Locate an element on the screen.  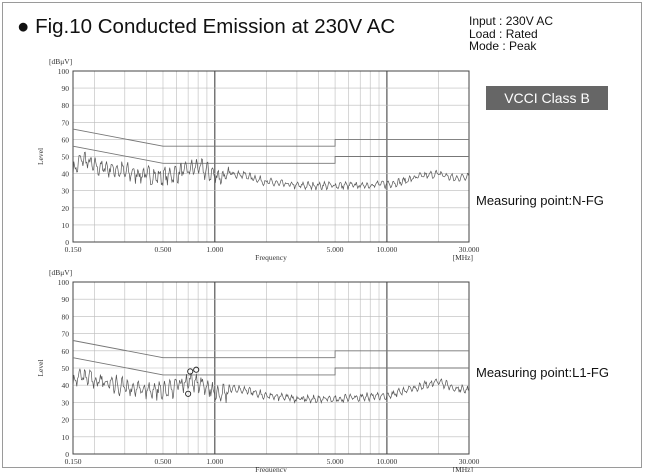
chart2-xtick-label: 30.000 is located at coordinates (469, 461).